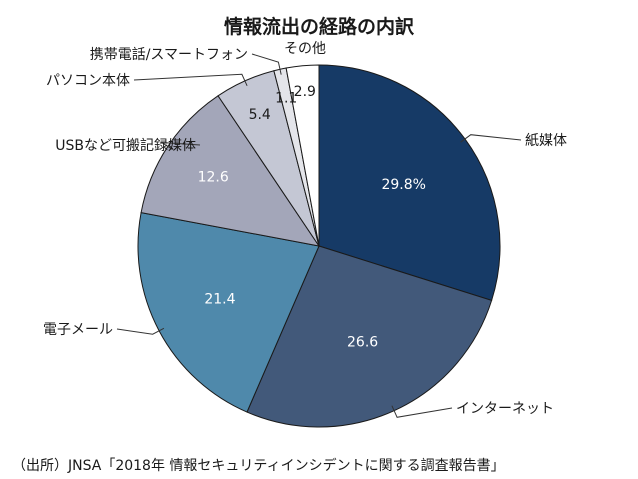 The height and width of the screenshot is (479, 638). What do you see at coordinates (78, 330) in the screenshot?
I see `category-label-3: 電子メール` at bounding box center [78, 330].